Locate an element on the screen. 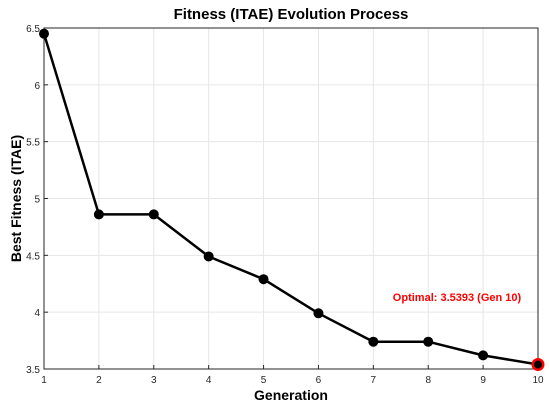  x-tick-label: 9 is located at coordinates (483, 380).